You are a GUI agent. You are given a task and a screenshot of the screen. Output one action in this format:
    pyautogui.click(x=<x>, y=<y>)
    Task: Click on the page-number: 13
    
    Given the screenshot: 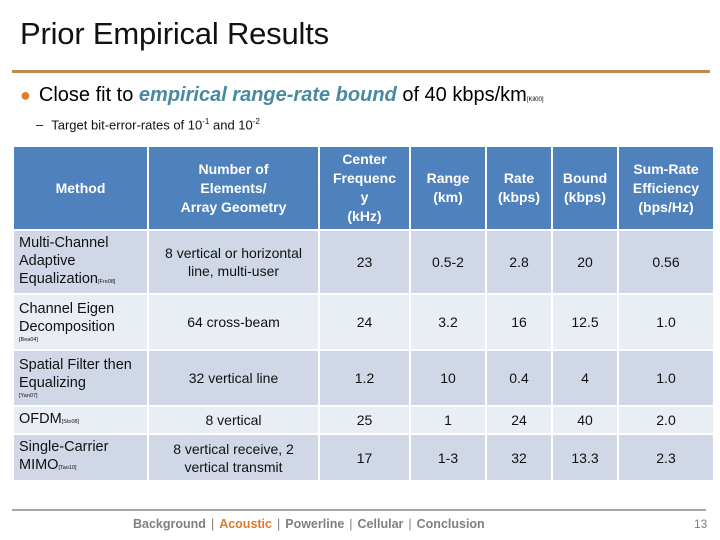 What is the action you would take?
    pyautogui.click(x=701, y=524)
    